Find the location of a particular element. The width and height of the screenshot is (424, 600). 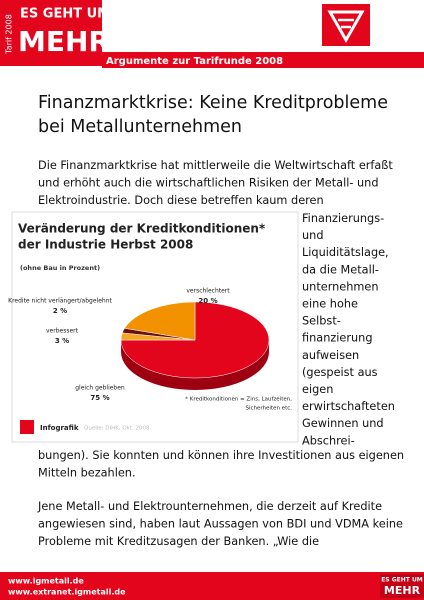

chart-brand: Infografik is located at coordinates (59, 428).